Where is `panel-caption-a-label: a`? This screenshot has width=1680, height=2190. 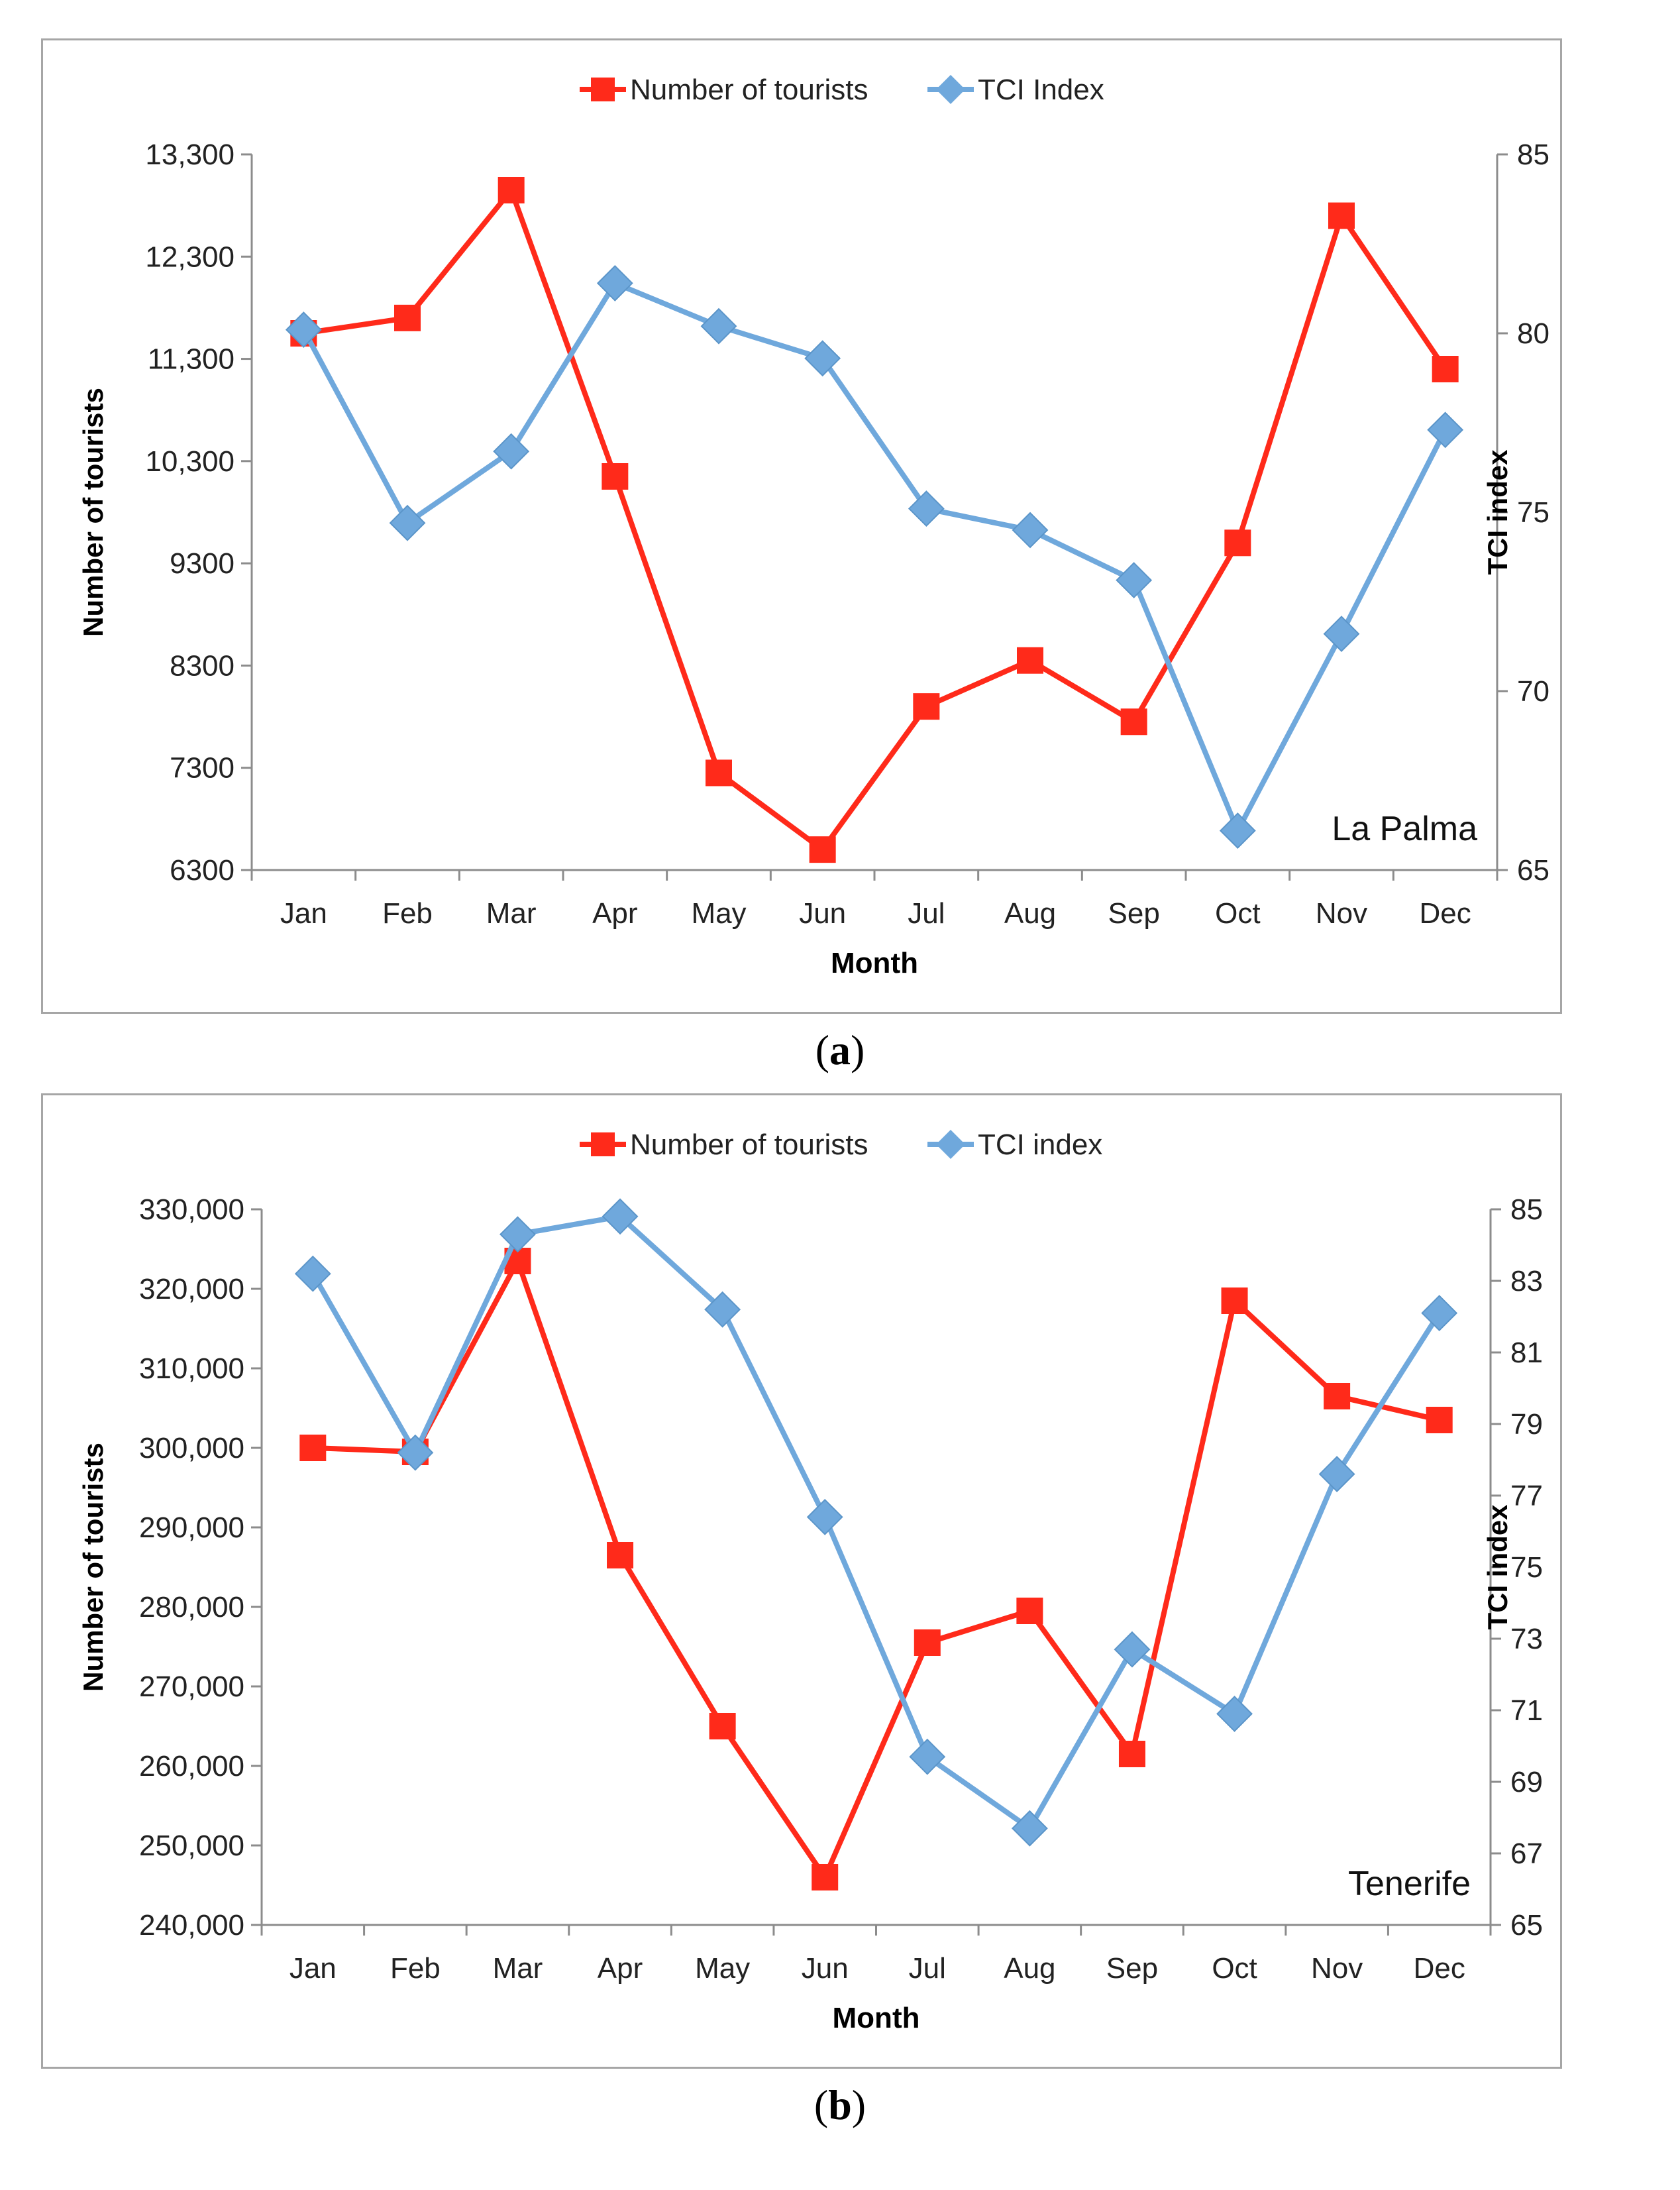 panel-caption-a-label: a is located at coordinates (840, 1050).